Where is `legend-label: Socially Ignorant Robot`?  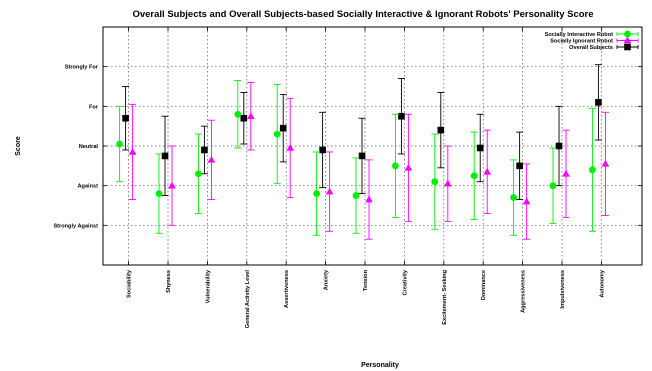
legend-label: Socially Ignorant Robot is located at coordinates (581, 42).